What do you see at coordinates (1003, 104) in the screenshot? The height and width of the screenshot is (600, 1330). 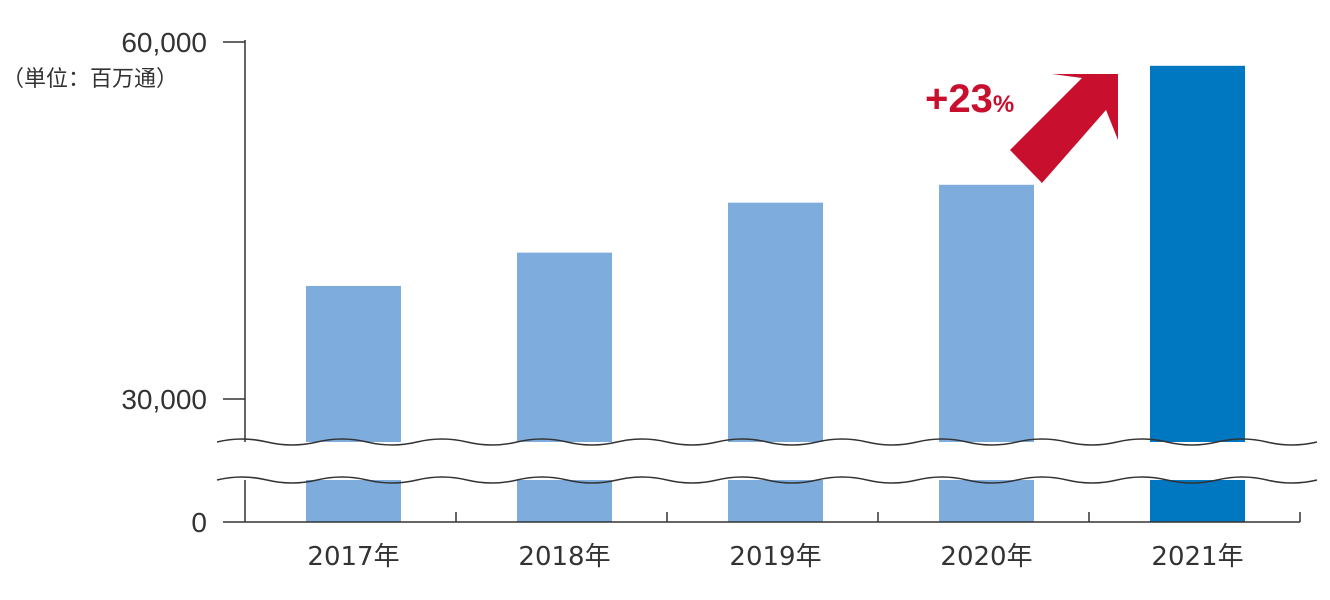 I see `growth-suffix: %` at bounding box center [1003, 104].